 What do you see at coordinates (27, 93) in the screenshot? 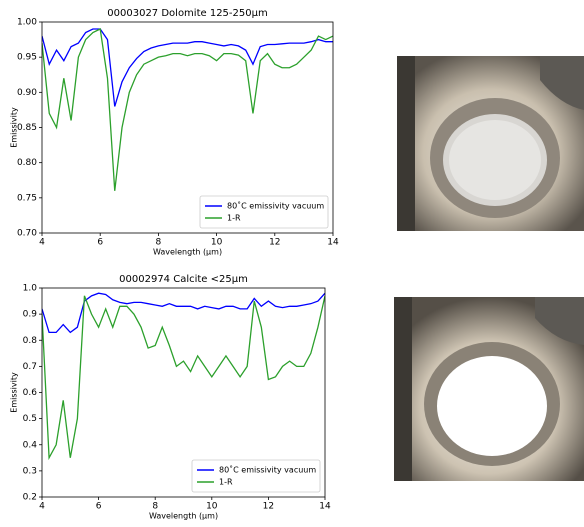
I see `y-tick-label: 0.90` at bounding box center [27, 93].